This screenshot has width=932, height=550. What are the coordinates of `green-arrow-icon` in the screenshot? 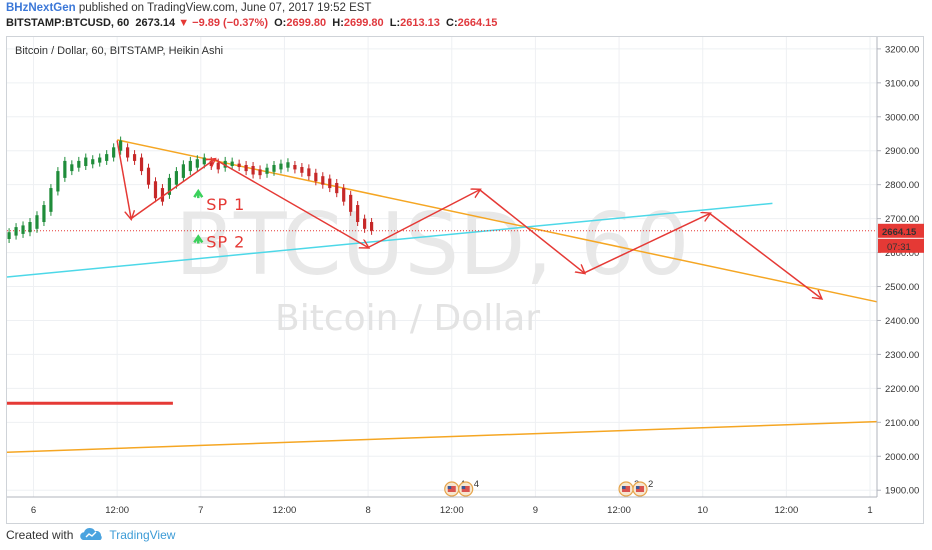 It's located at (198, 193).